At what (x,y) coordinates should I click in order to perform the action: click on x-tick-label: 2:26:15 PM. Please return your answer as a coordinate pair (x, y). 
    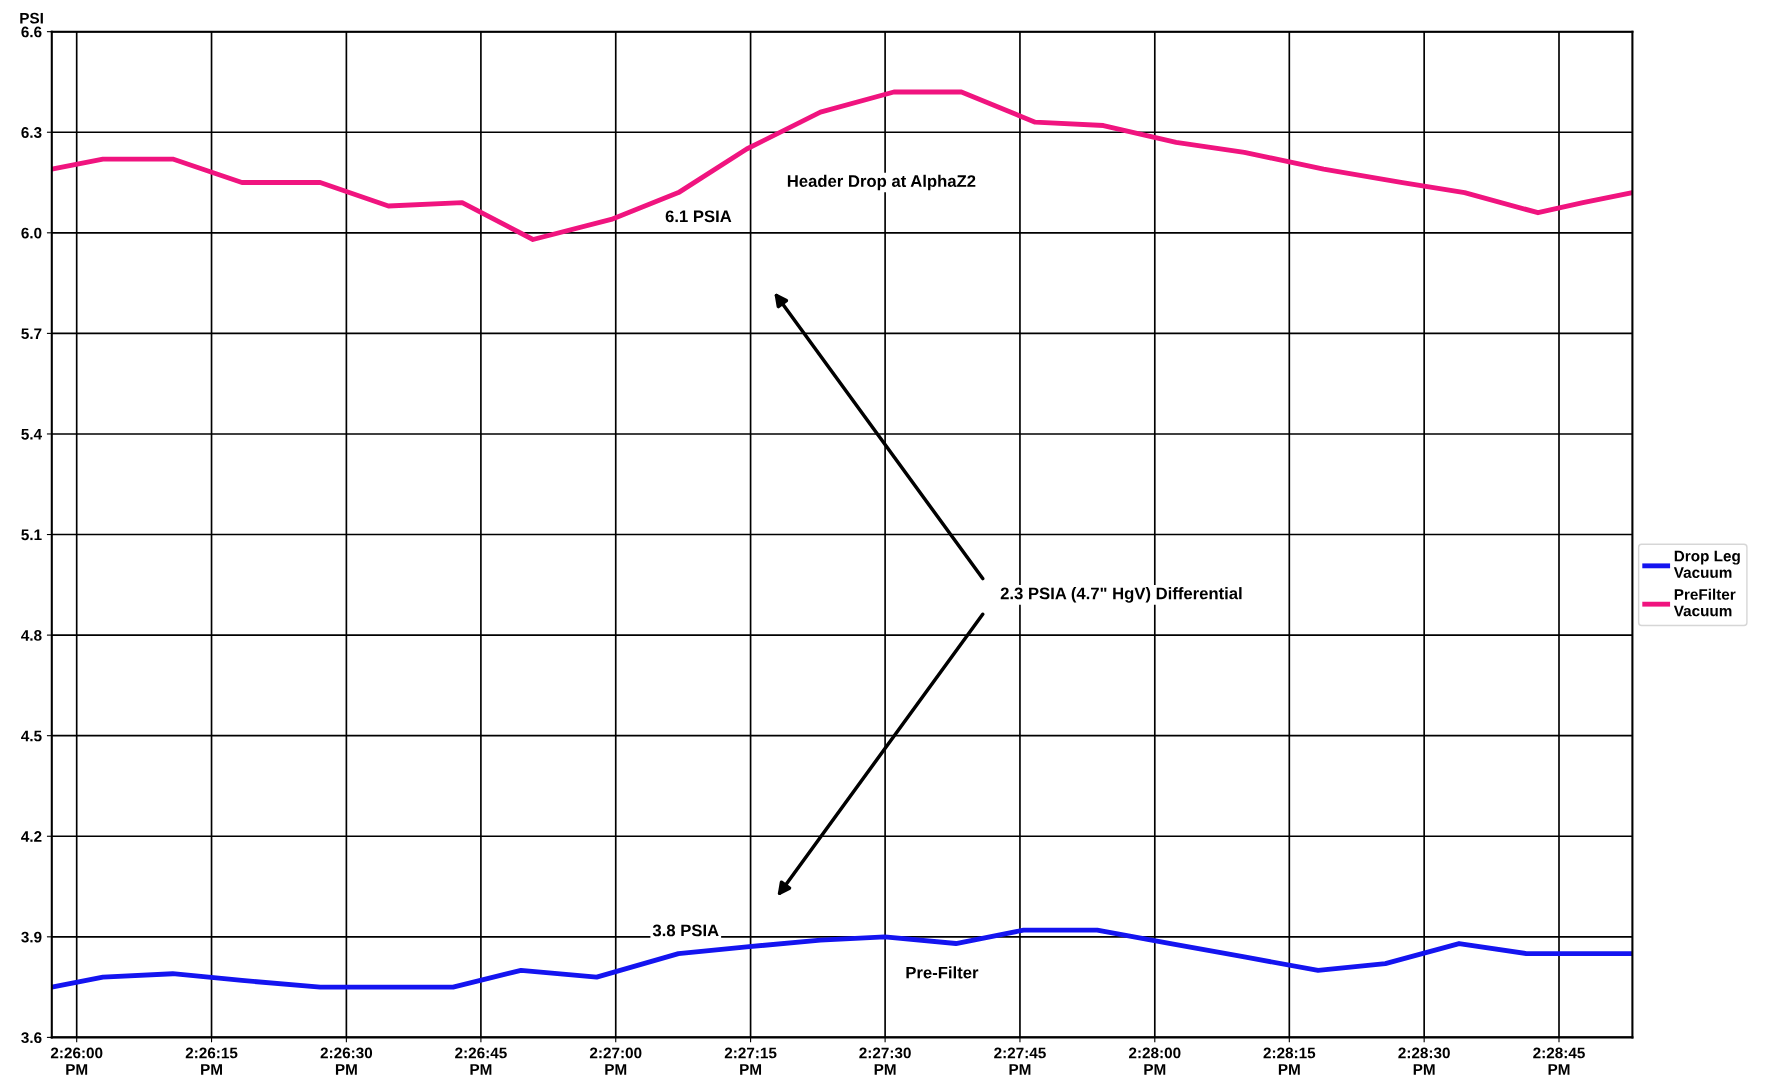
    Looking at the image, I should click on (211, 1061).